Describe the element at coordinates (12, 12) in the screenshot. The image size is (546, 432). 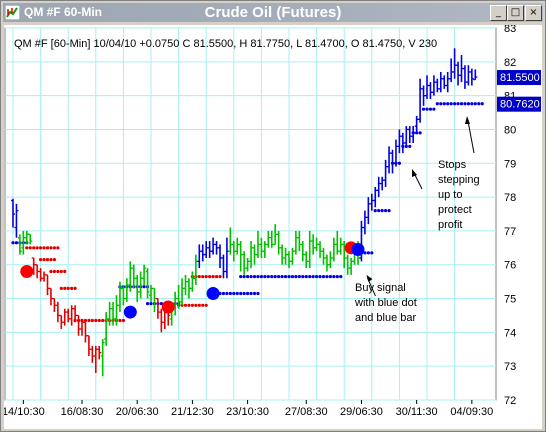
I see `chart-app-icon` at that location.